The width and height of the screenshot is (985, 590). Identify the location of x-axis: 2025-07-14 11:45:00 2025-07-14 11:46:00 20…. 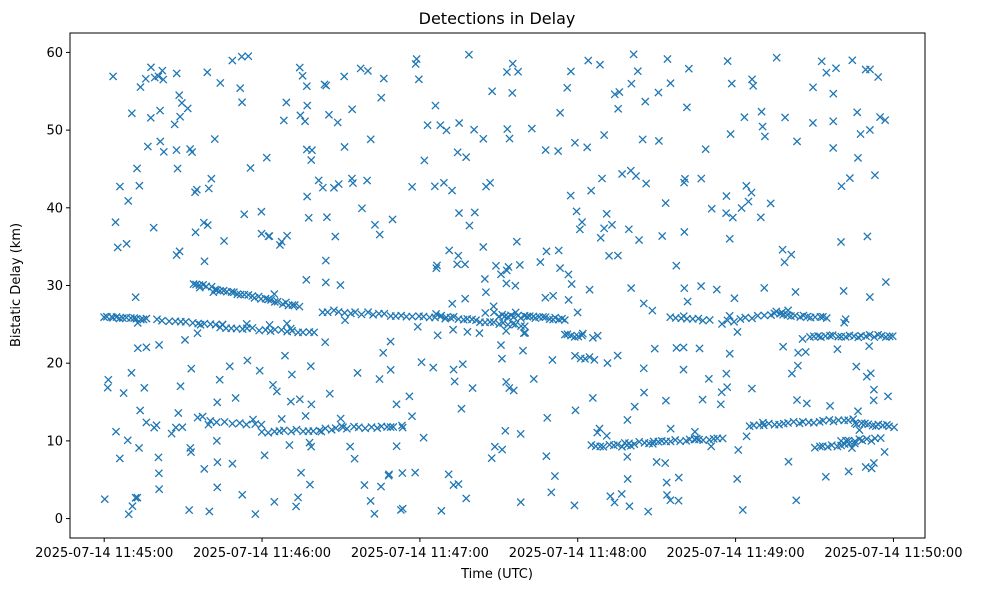
(498, 549).